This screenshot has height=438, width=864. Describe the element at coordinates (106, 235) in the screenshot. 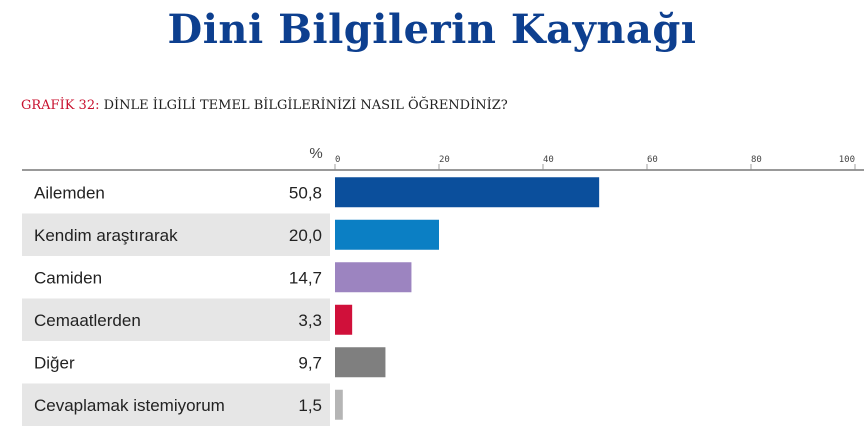

I see `category-label: Kendim araştırarak` at that location.